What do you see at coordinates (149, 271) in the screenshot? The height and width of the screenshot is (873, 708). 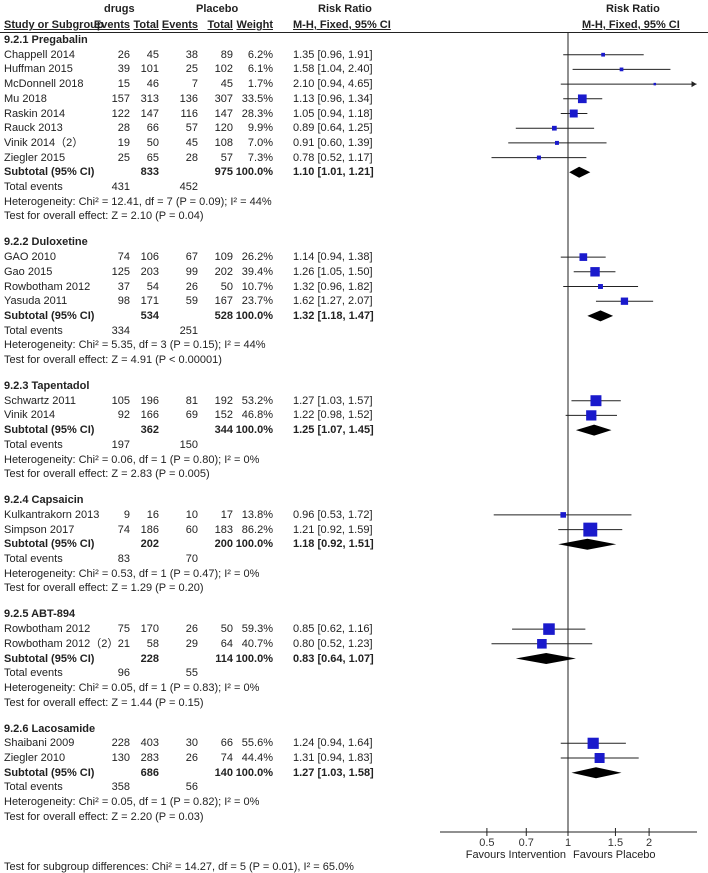 I see `drug-total: 203` at bounding box center [149, 271].